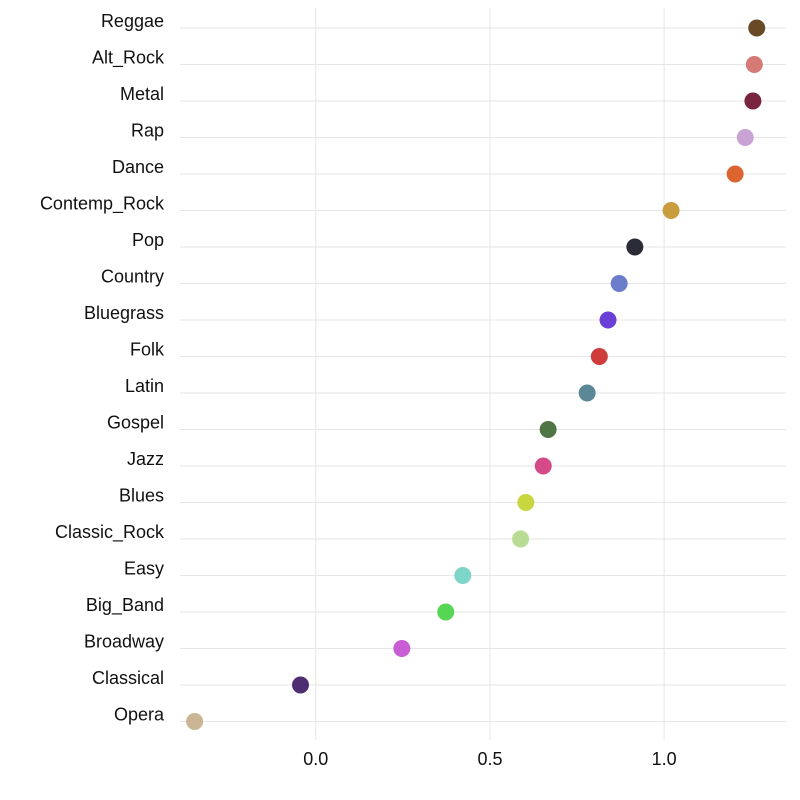 The width and height of the screenshot is (800, 800). What do you see at coordinates (144, 568) in the screenshot?
I see `category-label: Easy` at bounding box center [144, 568].